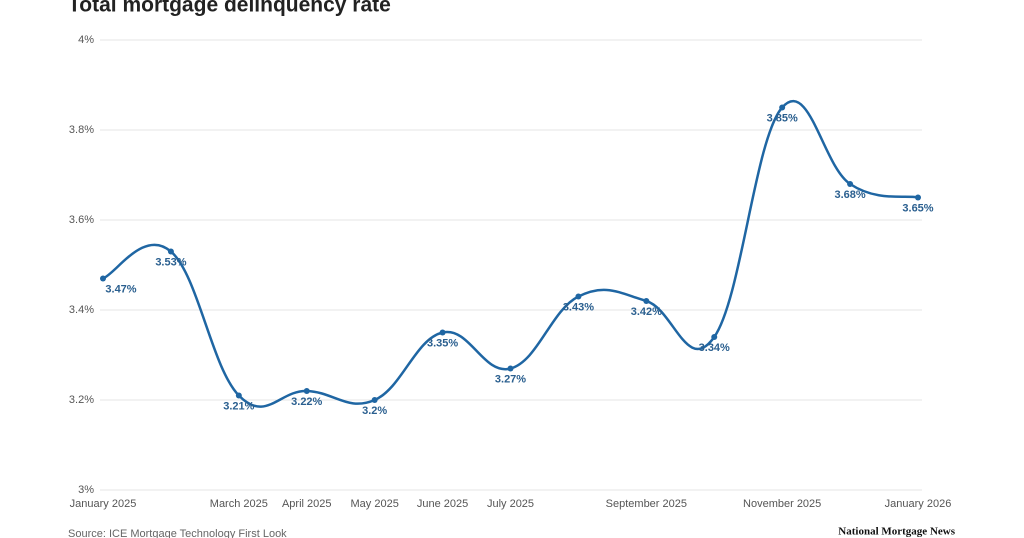 Image resolution: width=1024 pixels, height=538 pixels. Describe the element at coordinates (646, 312) in the screenshot. I see `value-label: 3.42%` at that location.